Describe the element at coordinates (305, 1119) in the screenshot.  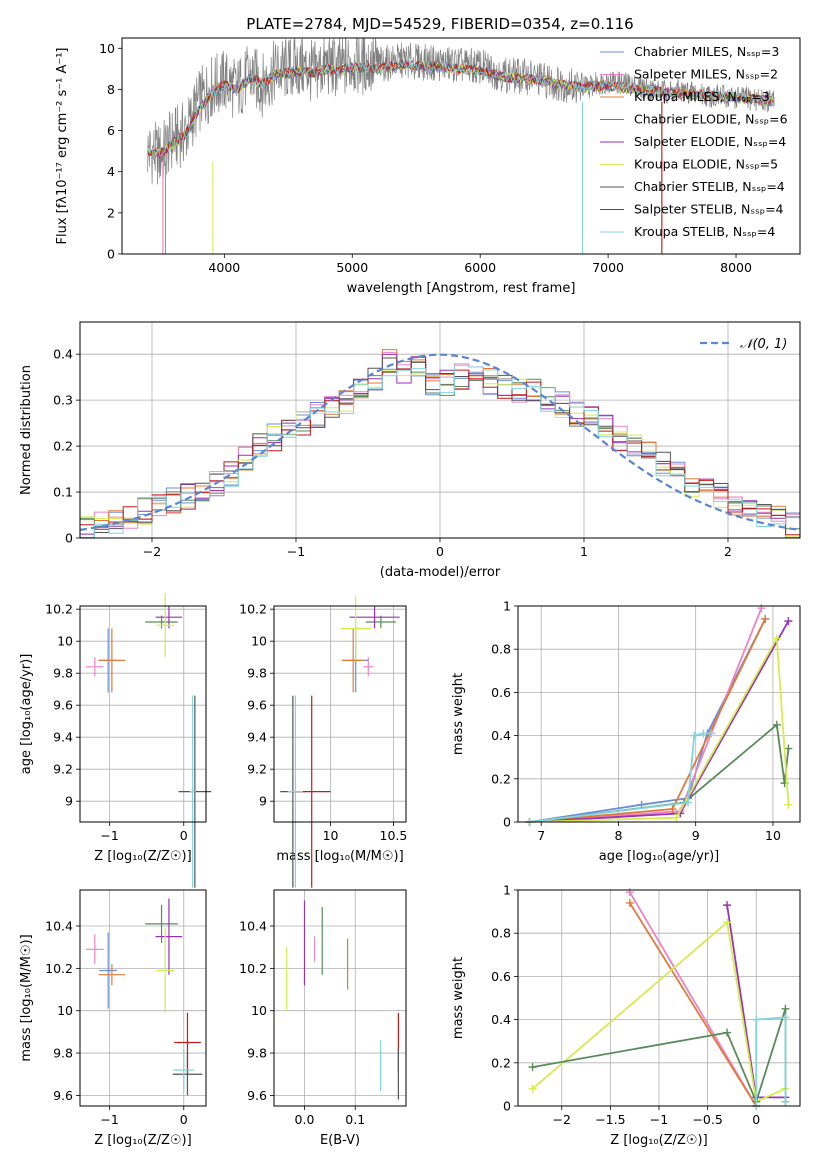
I see `x-tick-label: 0.0` at that location.